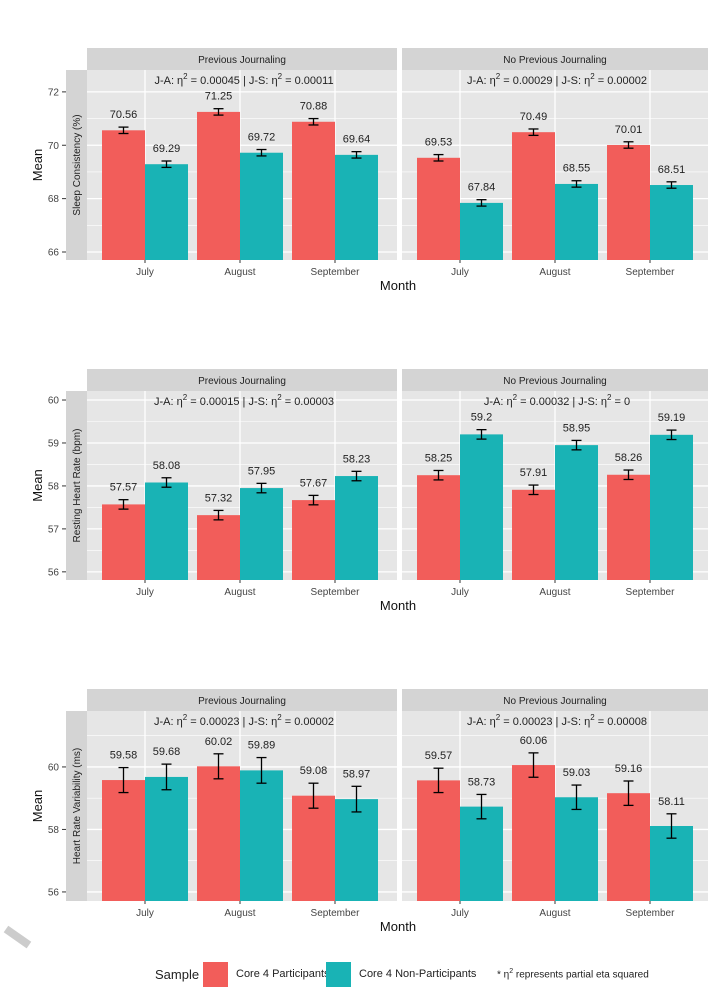 The height and width of the screenshot is (990, 708). What do you see at coordinates (620, 402) in the screenshot?
I see `annotation-part: = 0` at bounding box center [620, 402].